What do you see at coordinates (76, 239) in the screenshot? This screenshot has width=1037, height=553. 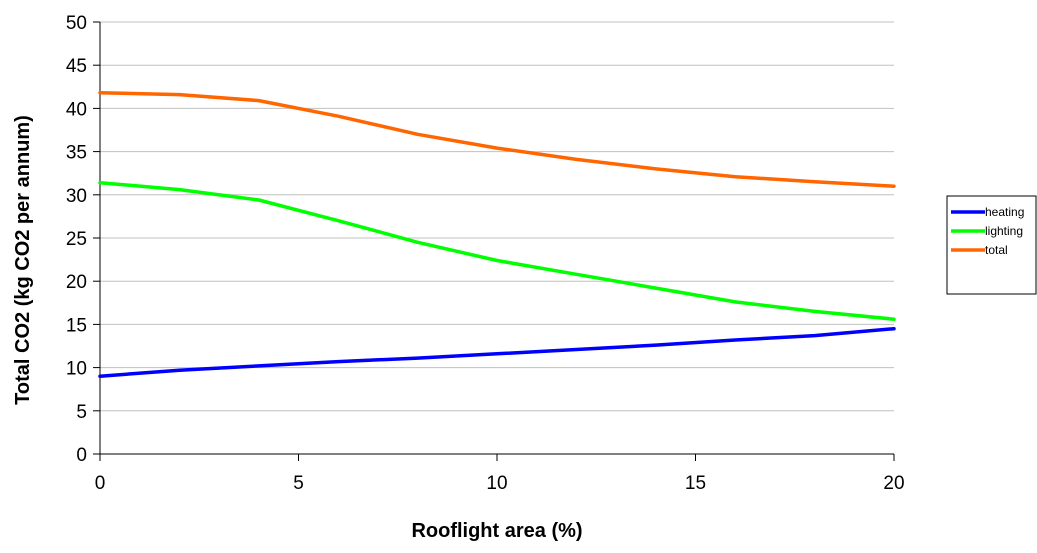 I see `y-tick-label: 25` at bounding box center [76, 239].